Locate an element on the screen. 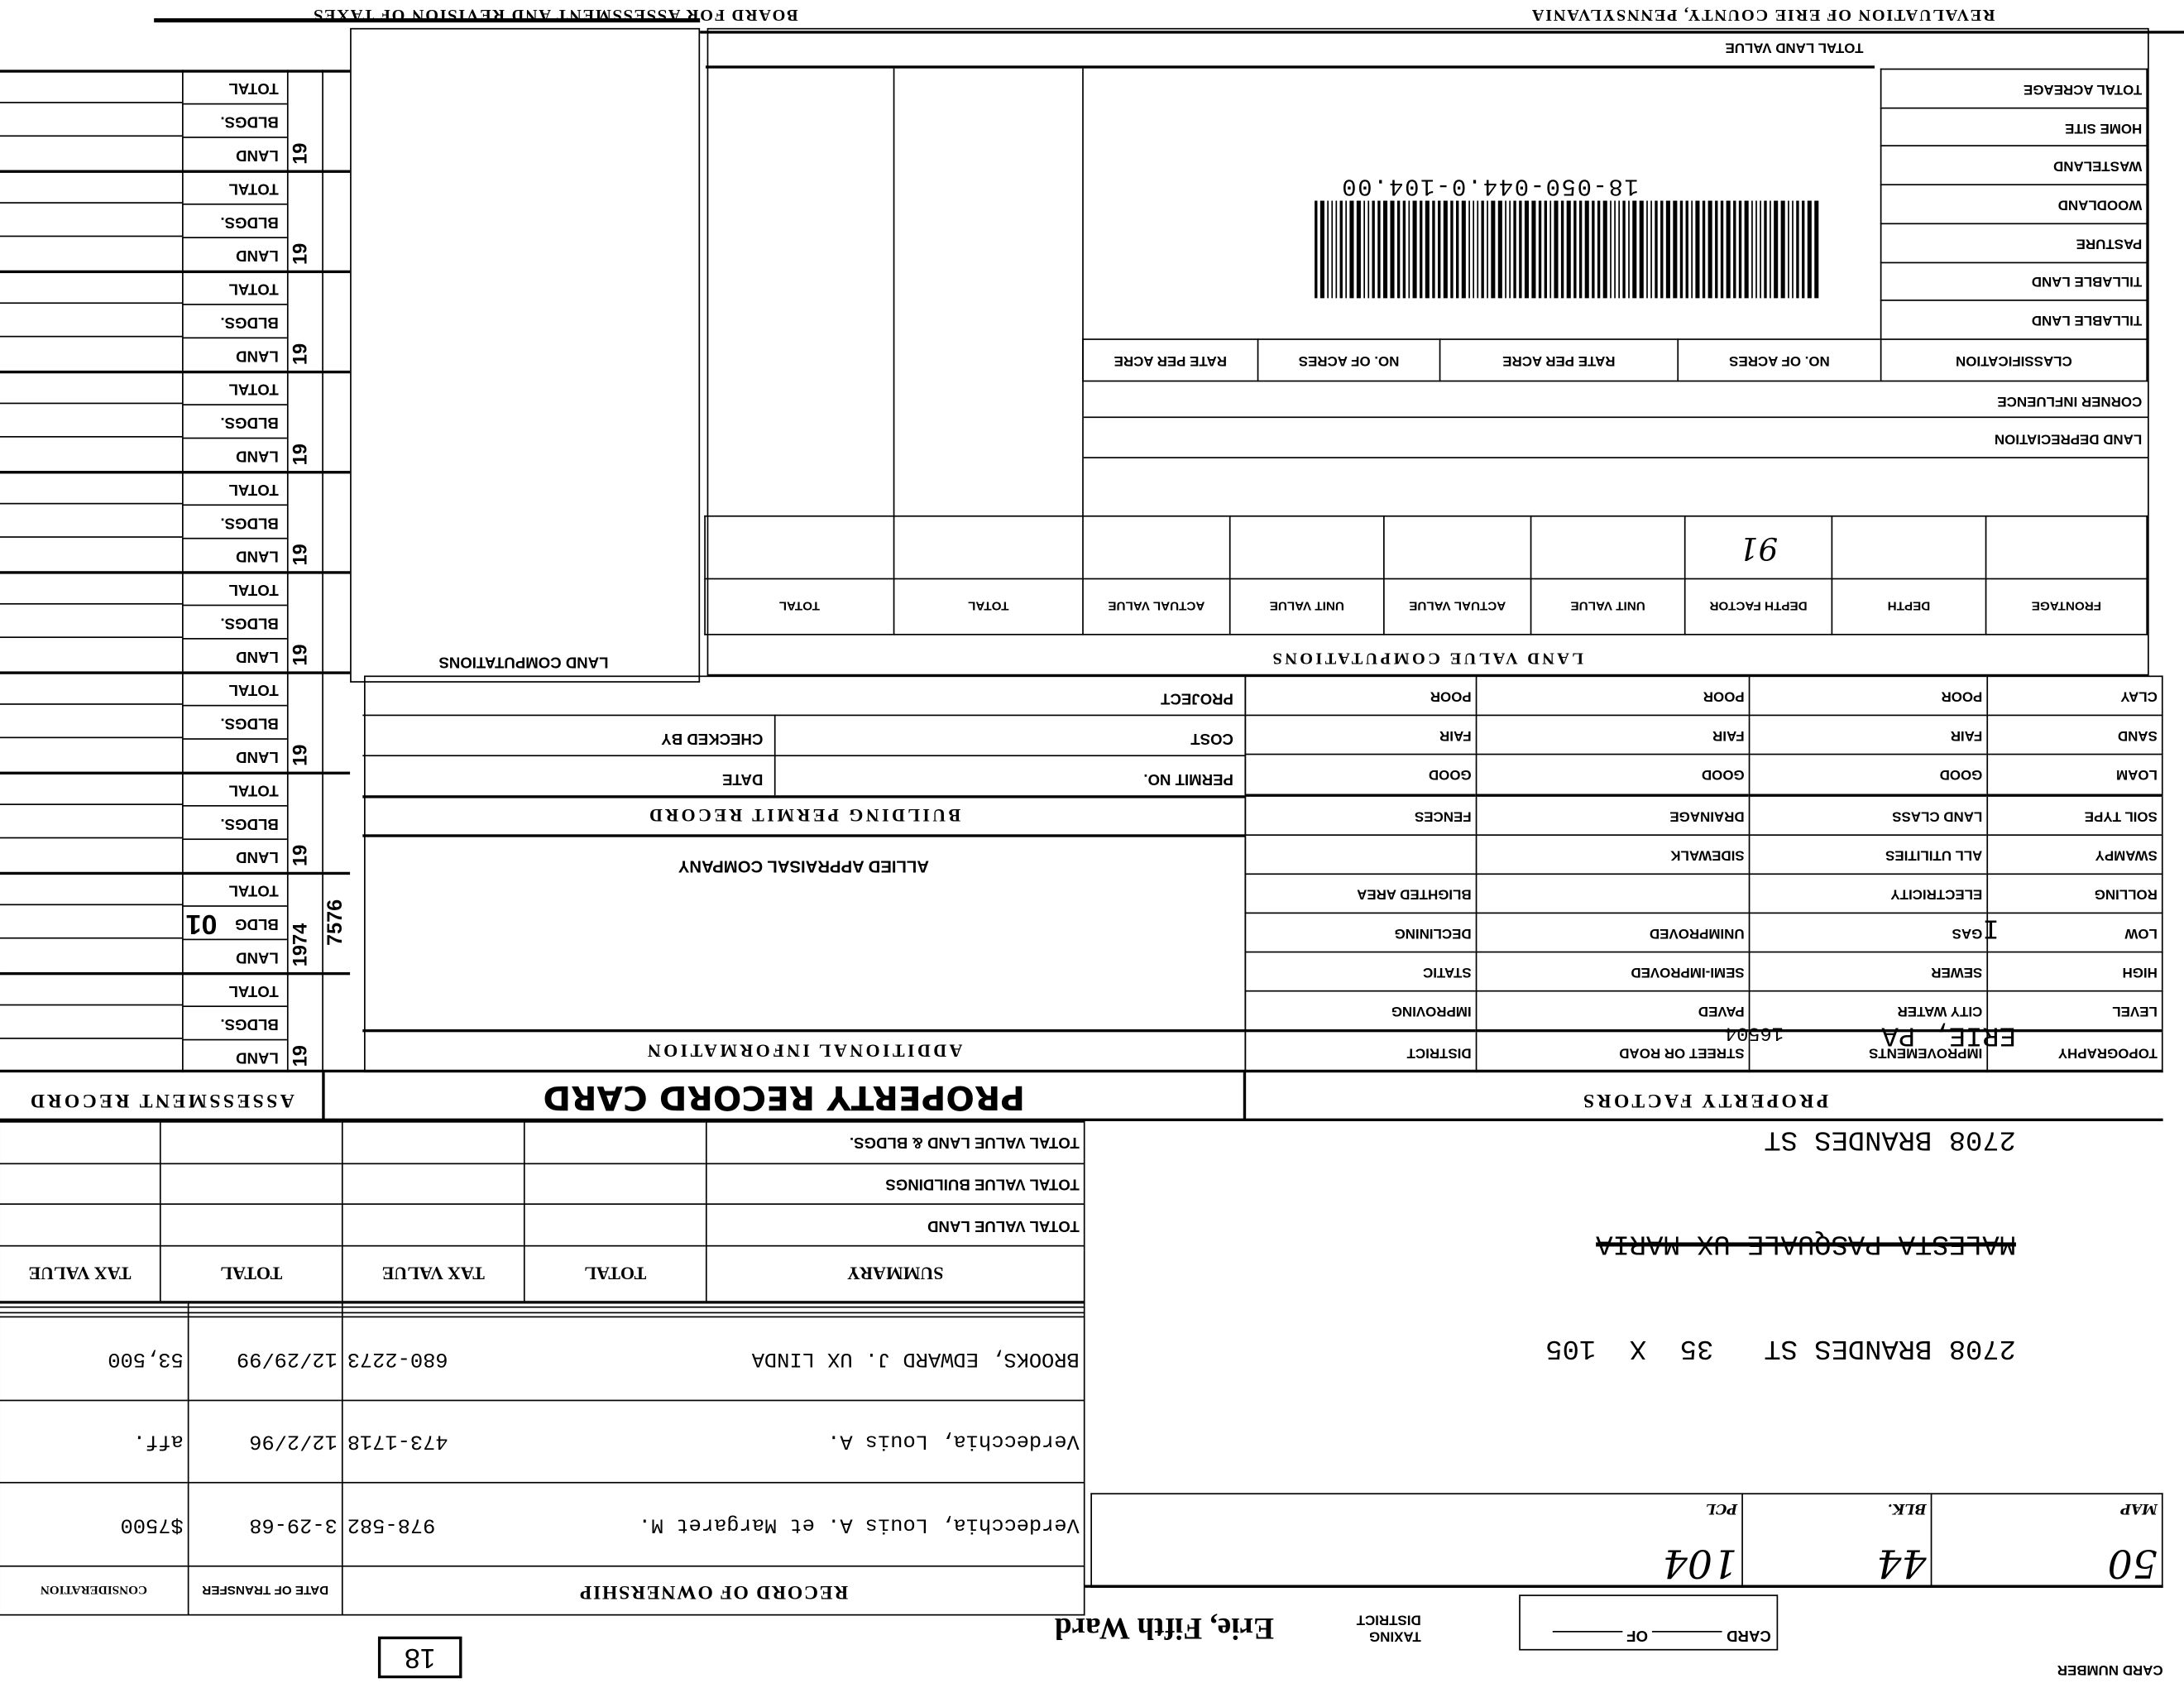 This screenshot has width=2184, height=1688. summary-header: SUMMARY is located at coordinates (895, 1273).